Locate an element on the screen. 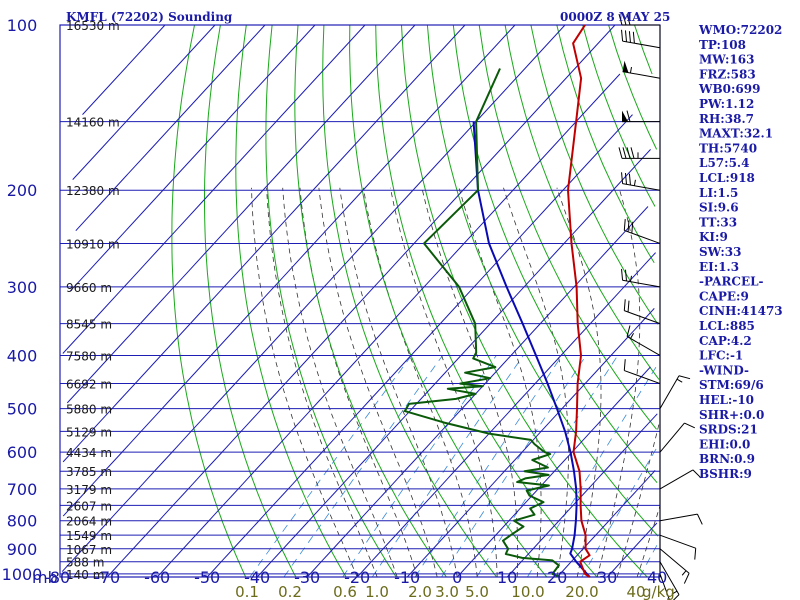 This screenshot has height=600, width=800. mixing-ratio-tick-label: 5.0 is located at coordinates (477, 591).